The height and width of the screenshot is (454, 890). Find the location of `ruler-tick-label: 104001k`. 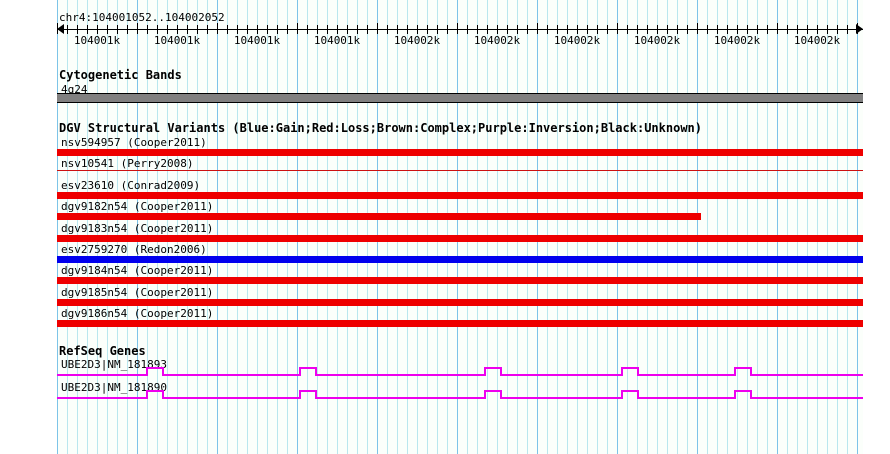

ruler-tick-label: 104001k is located at coordinates (257, 40).